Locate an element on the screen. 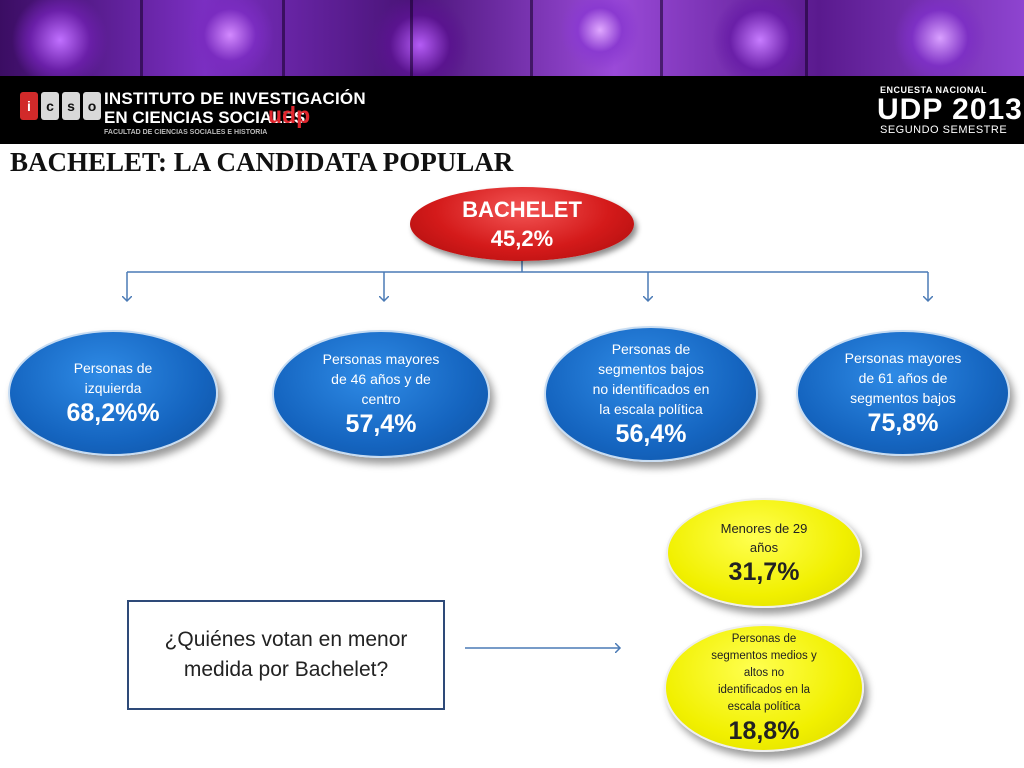  root-label: BACHELET is located at coordinates (522, 209).